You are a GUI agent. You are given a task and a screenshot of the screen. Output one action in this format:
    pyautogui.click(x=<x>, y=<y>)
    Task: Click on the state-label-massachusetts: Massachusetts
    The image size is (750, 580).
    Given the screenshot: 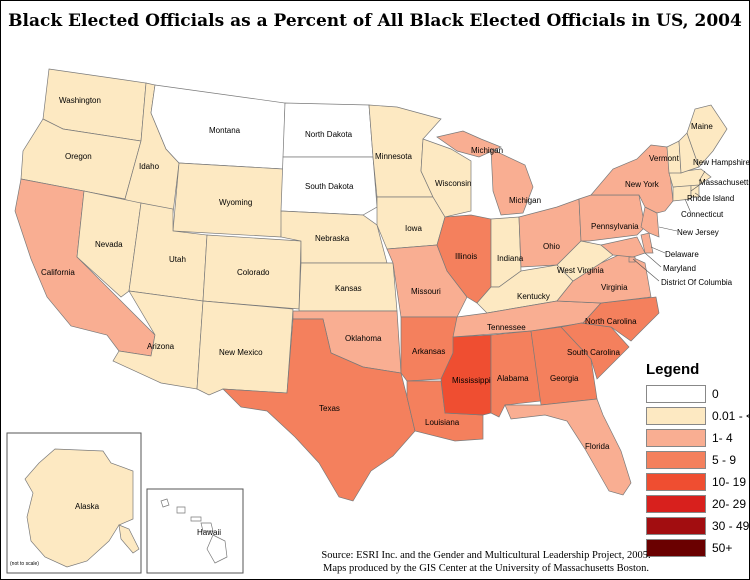 What is the action you would take?
    pyautogui.click(x=724, y=182)
    